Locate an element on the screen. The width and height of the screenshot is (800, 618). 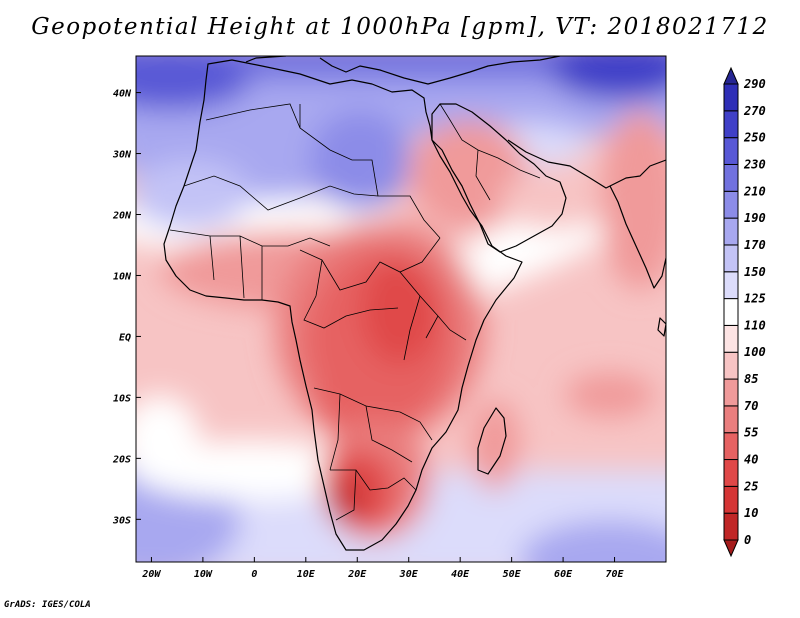
x-tick-label: 20W is located at coordinates (151, 574).